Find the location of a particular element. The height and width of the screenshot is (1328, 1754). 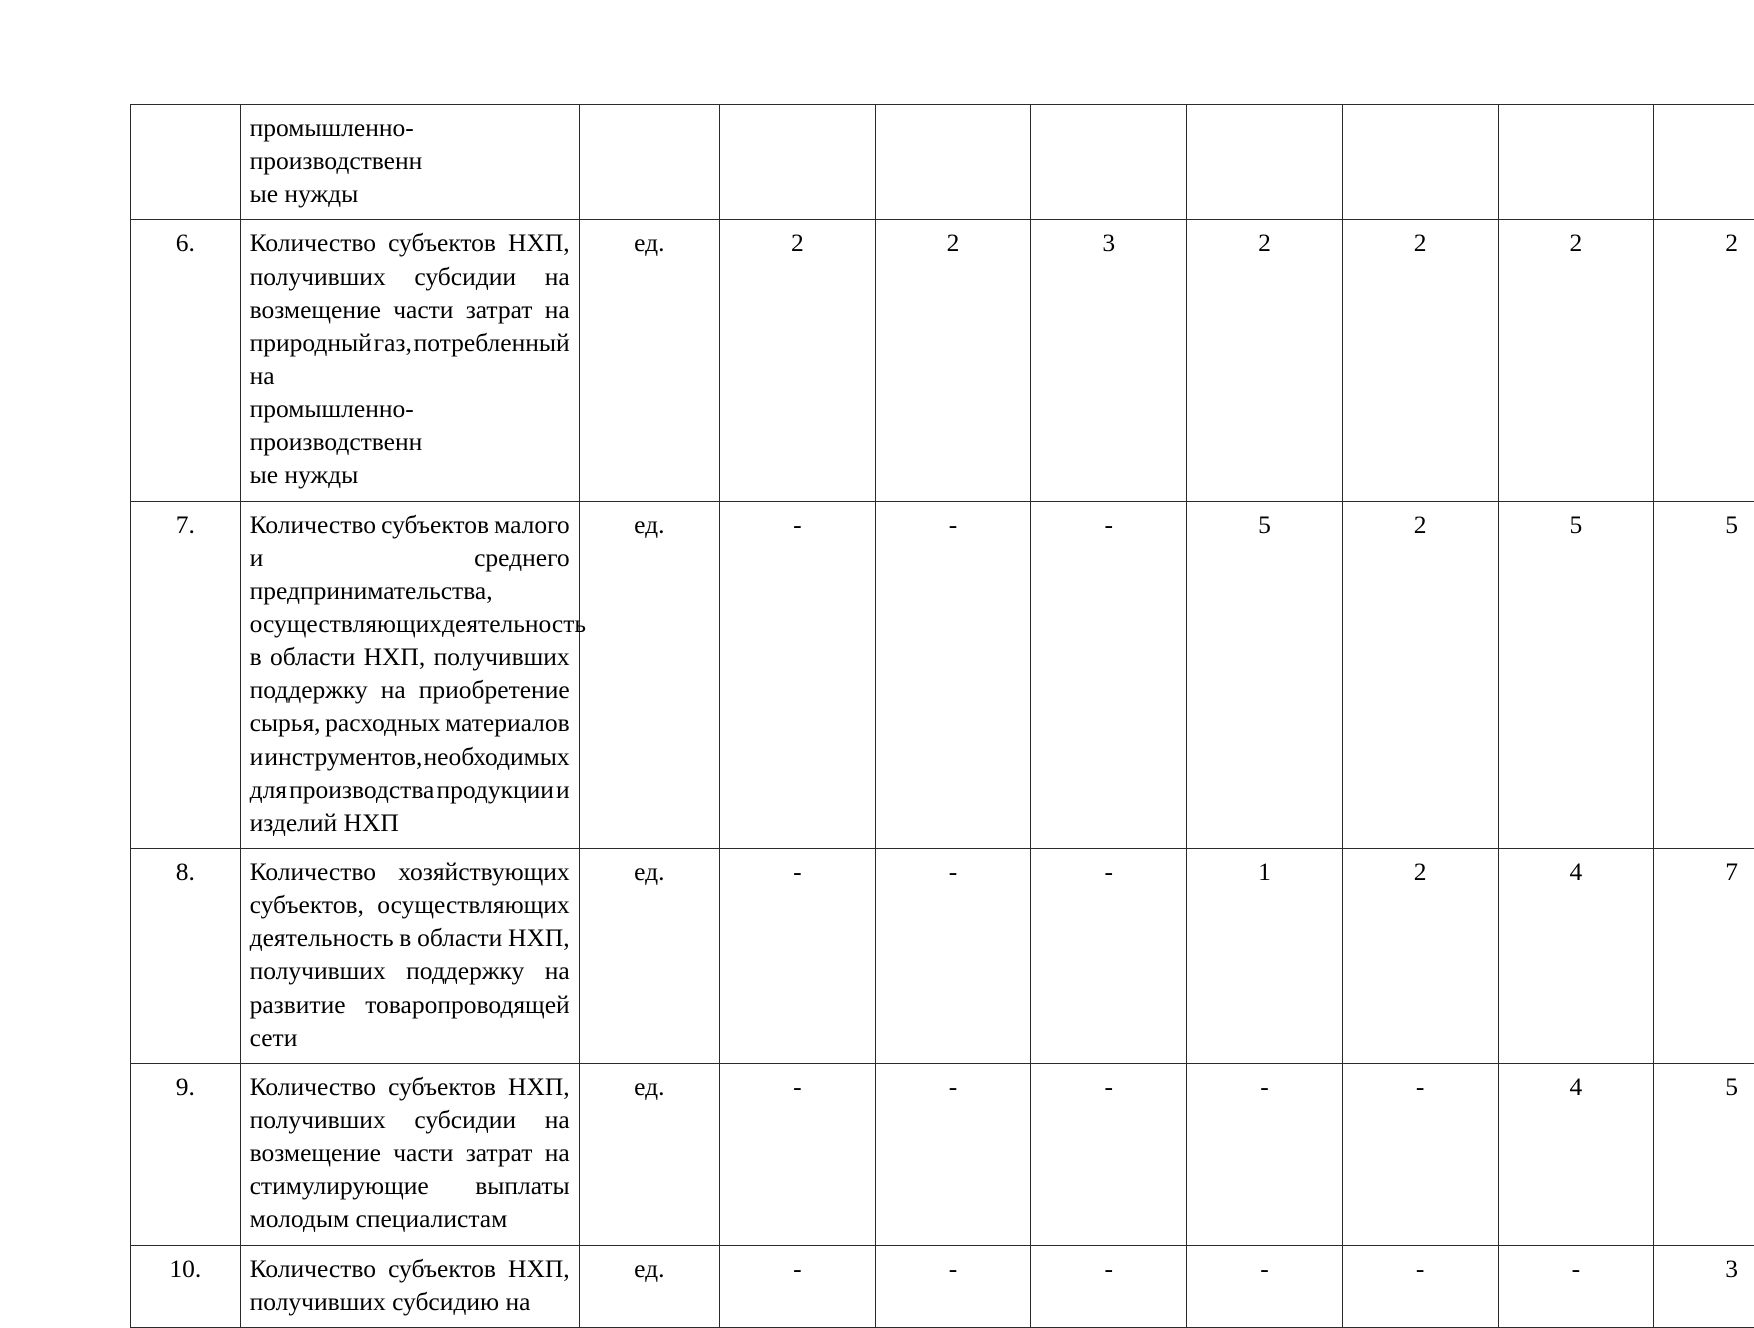

indicator-name-line: изделий НХП is located at coordinates (410, 822).